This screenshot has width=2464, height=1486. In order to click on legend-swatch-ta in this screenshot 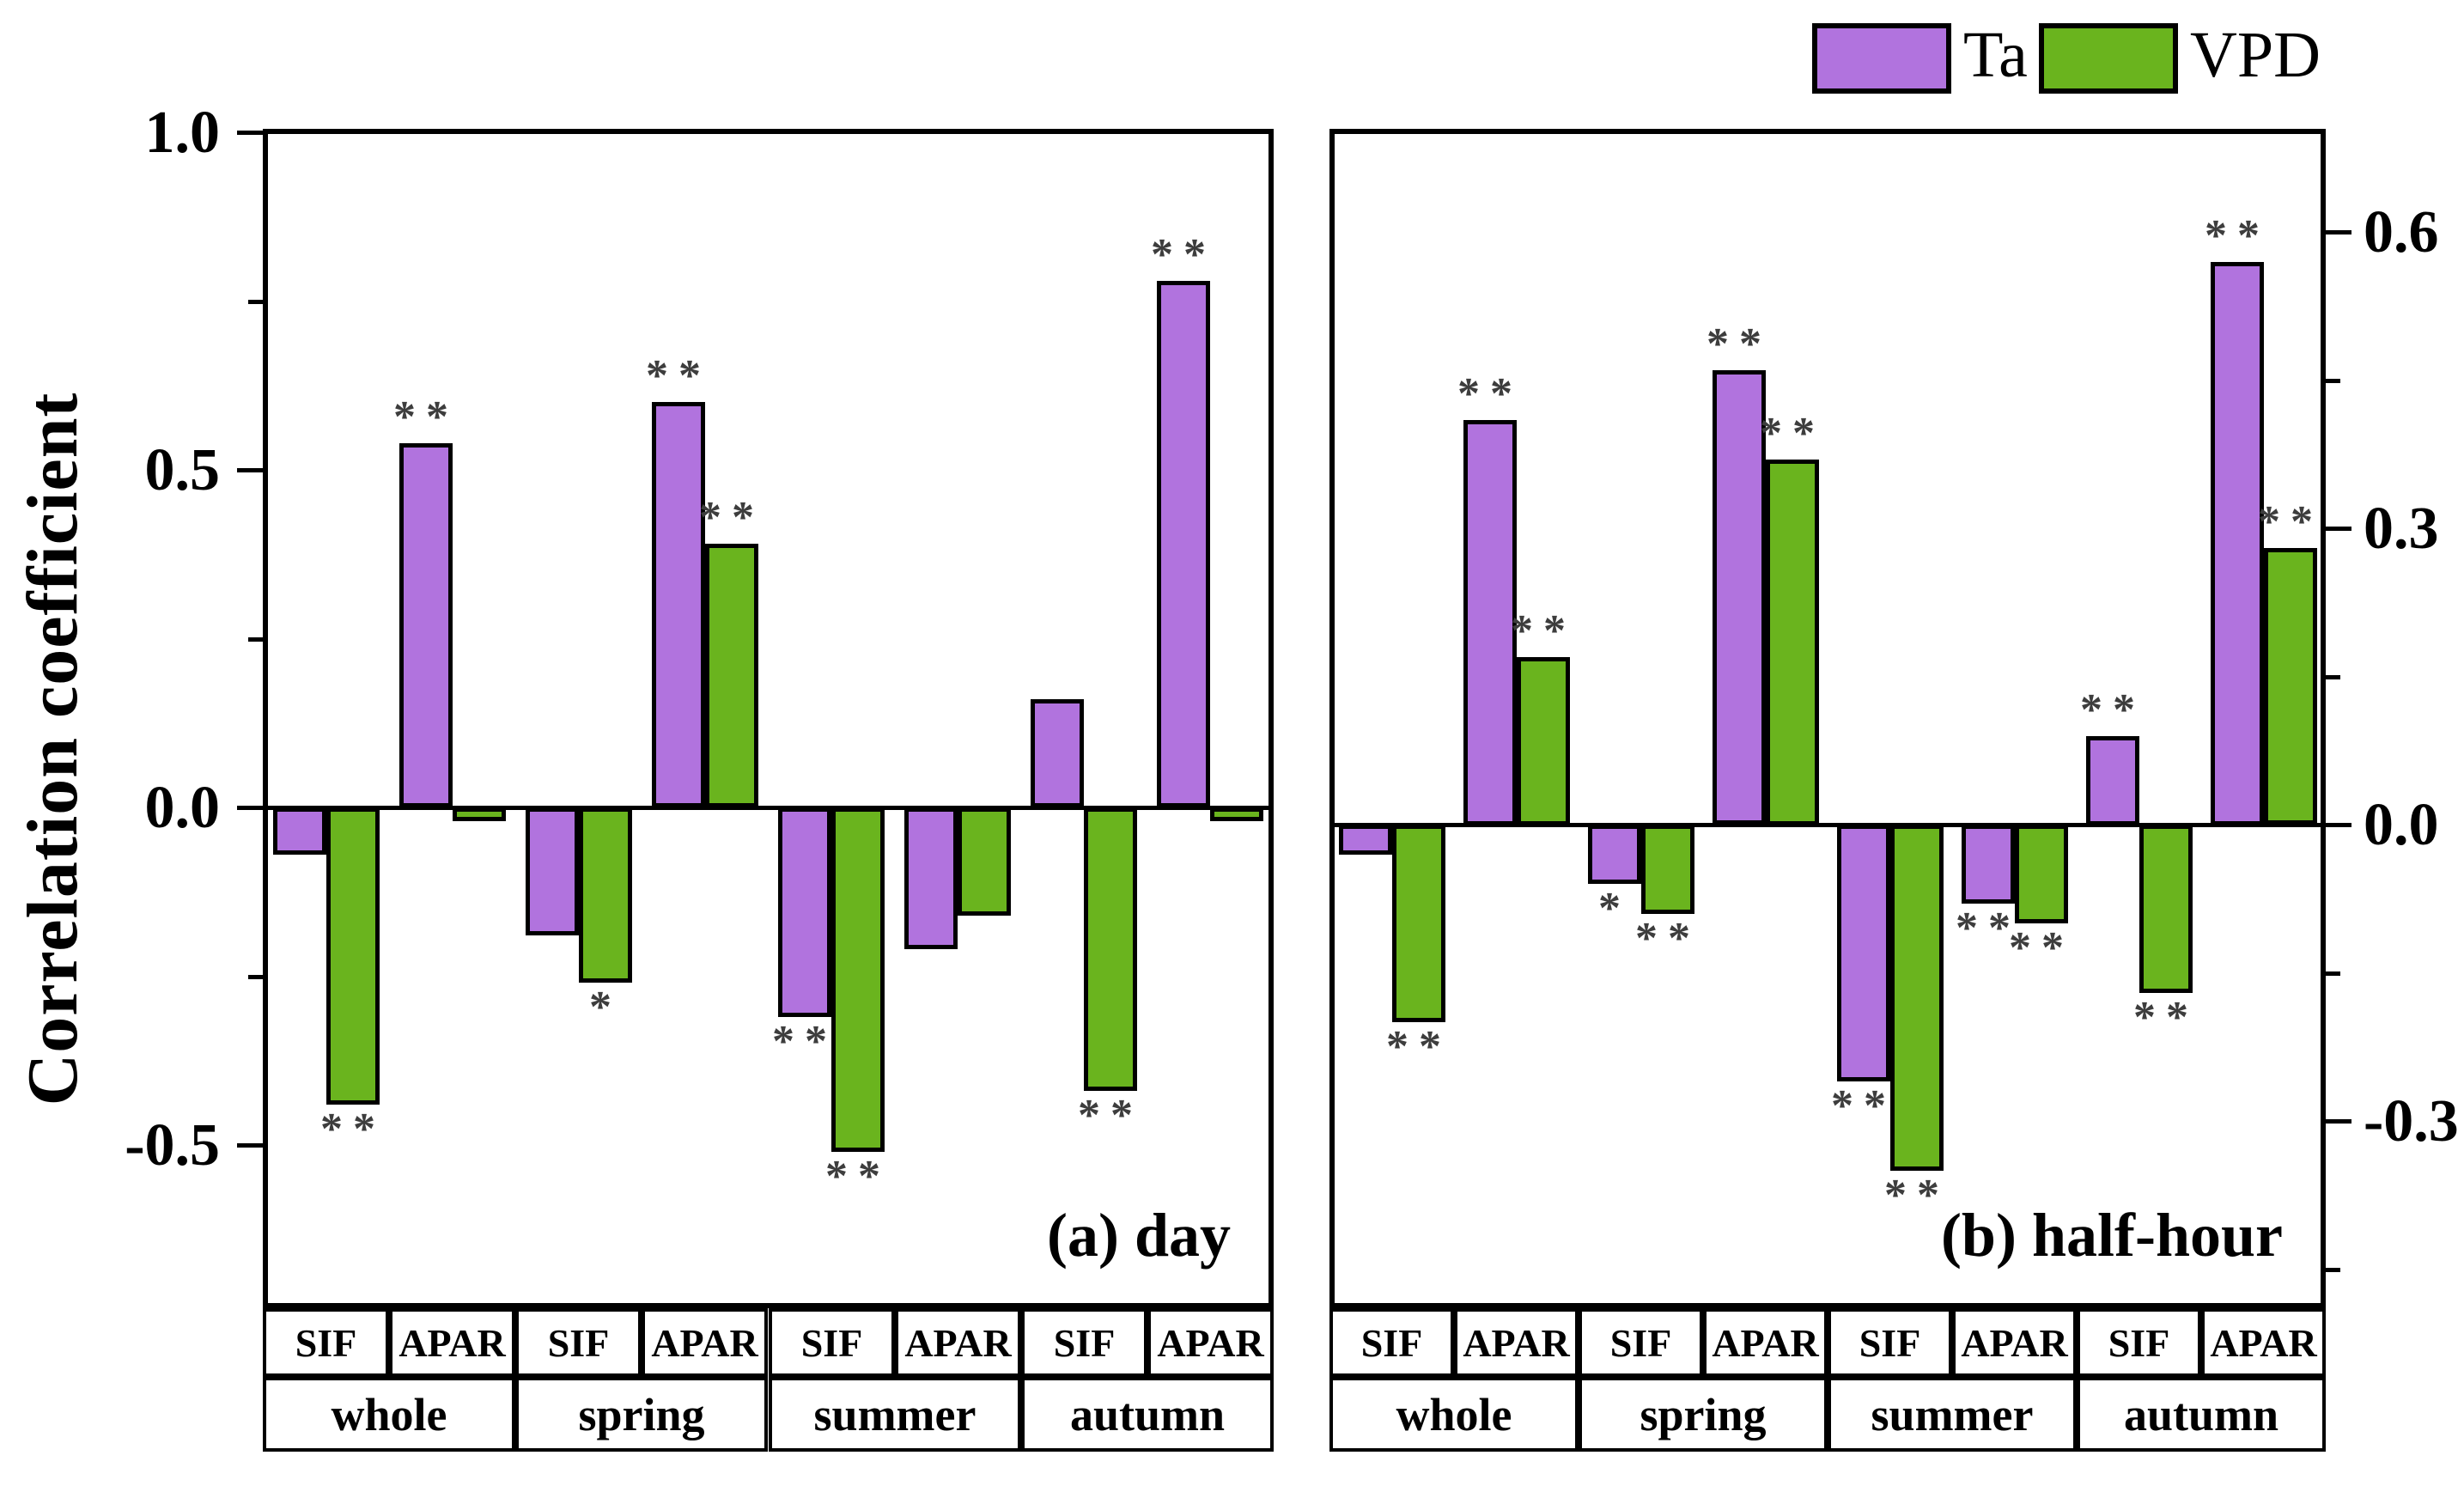, I will do `click(1881, 58)`.